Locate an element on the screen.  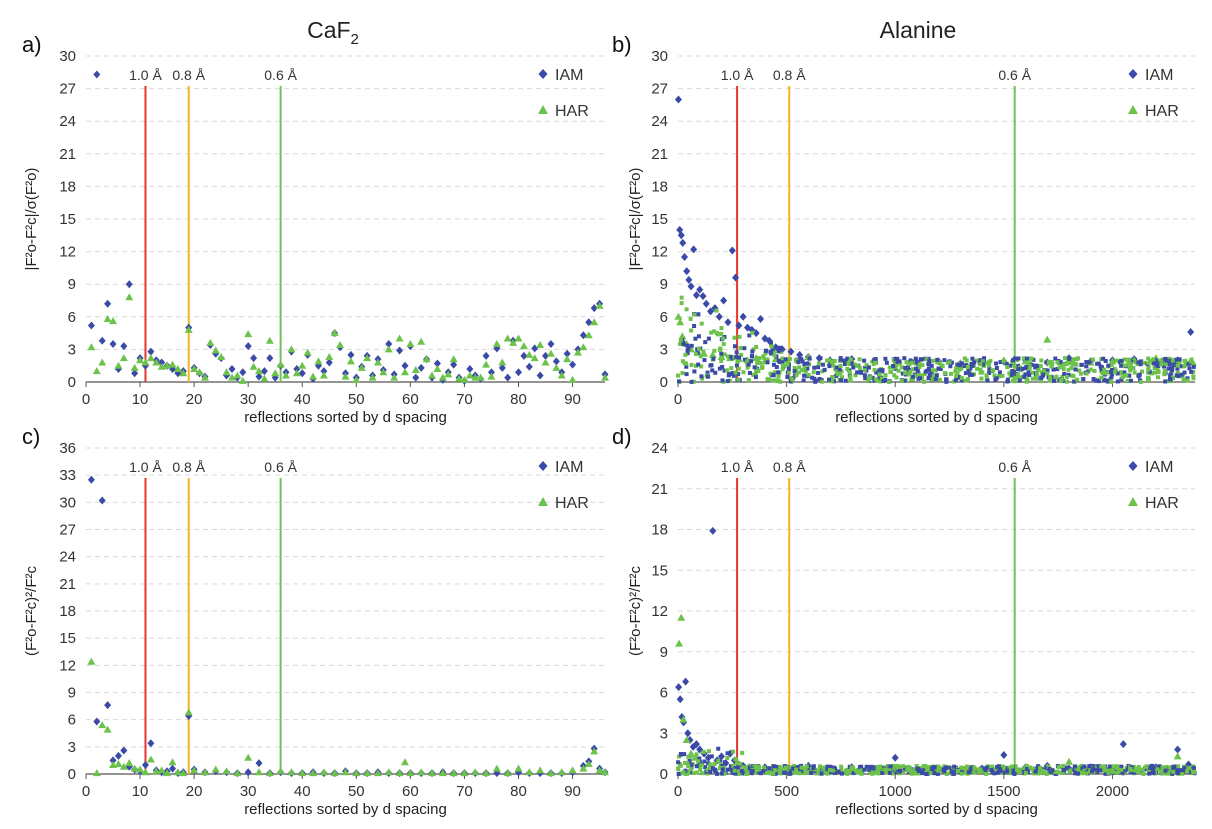
y-tick-label: 24 is located at coordinates (659, 448).